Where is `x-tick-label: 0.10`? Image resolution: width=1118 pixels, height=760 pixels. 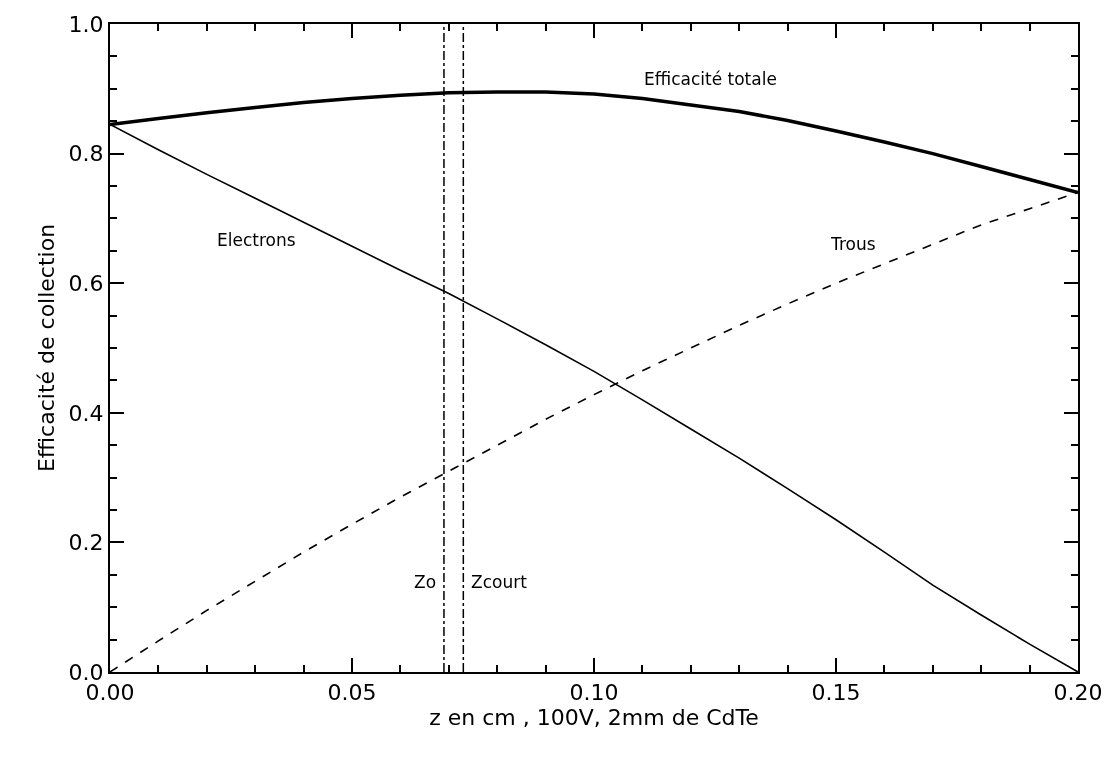
x-tick-label: 0.10 is located at coordinates (594, 693).